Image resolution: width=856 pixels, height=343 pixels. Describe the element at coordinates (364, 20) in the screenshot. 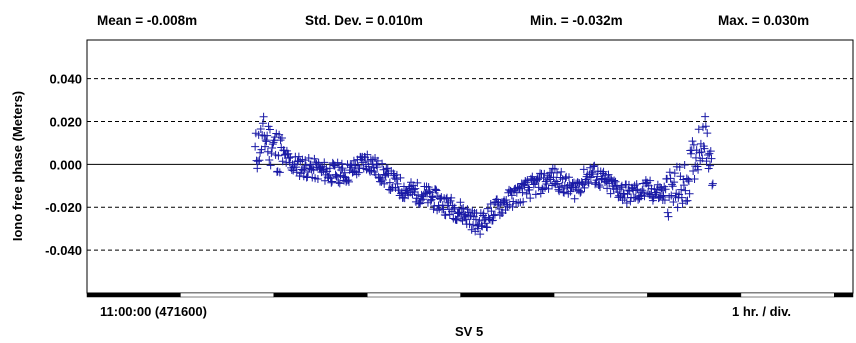

I see `std-dev-stat: Std. Dev. = 0.010m` at that location.